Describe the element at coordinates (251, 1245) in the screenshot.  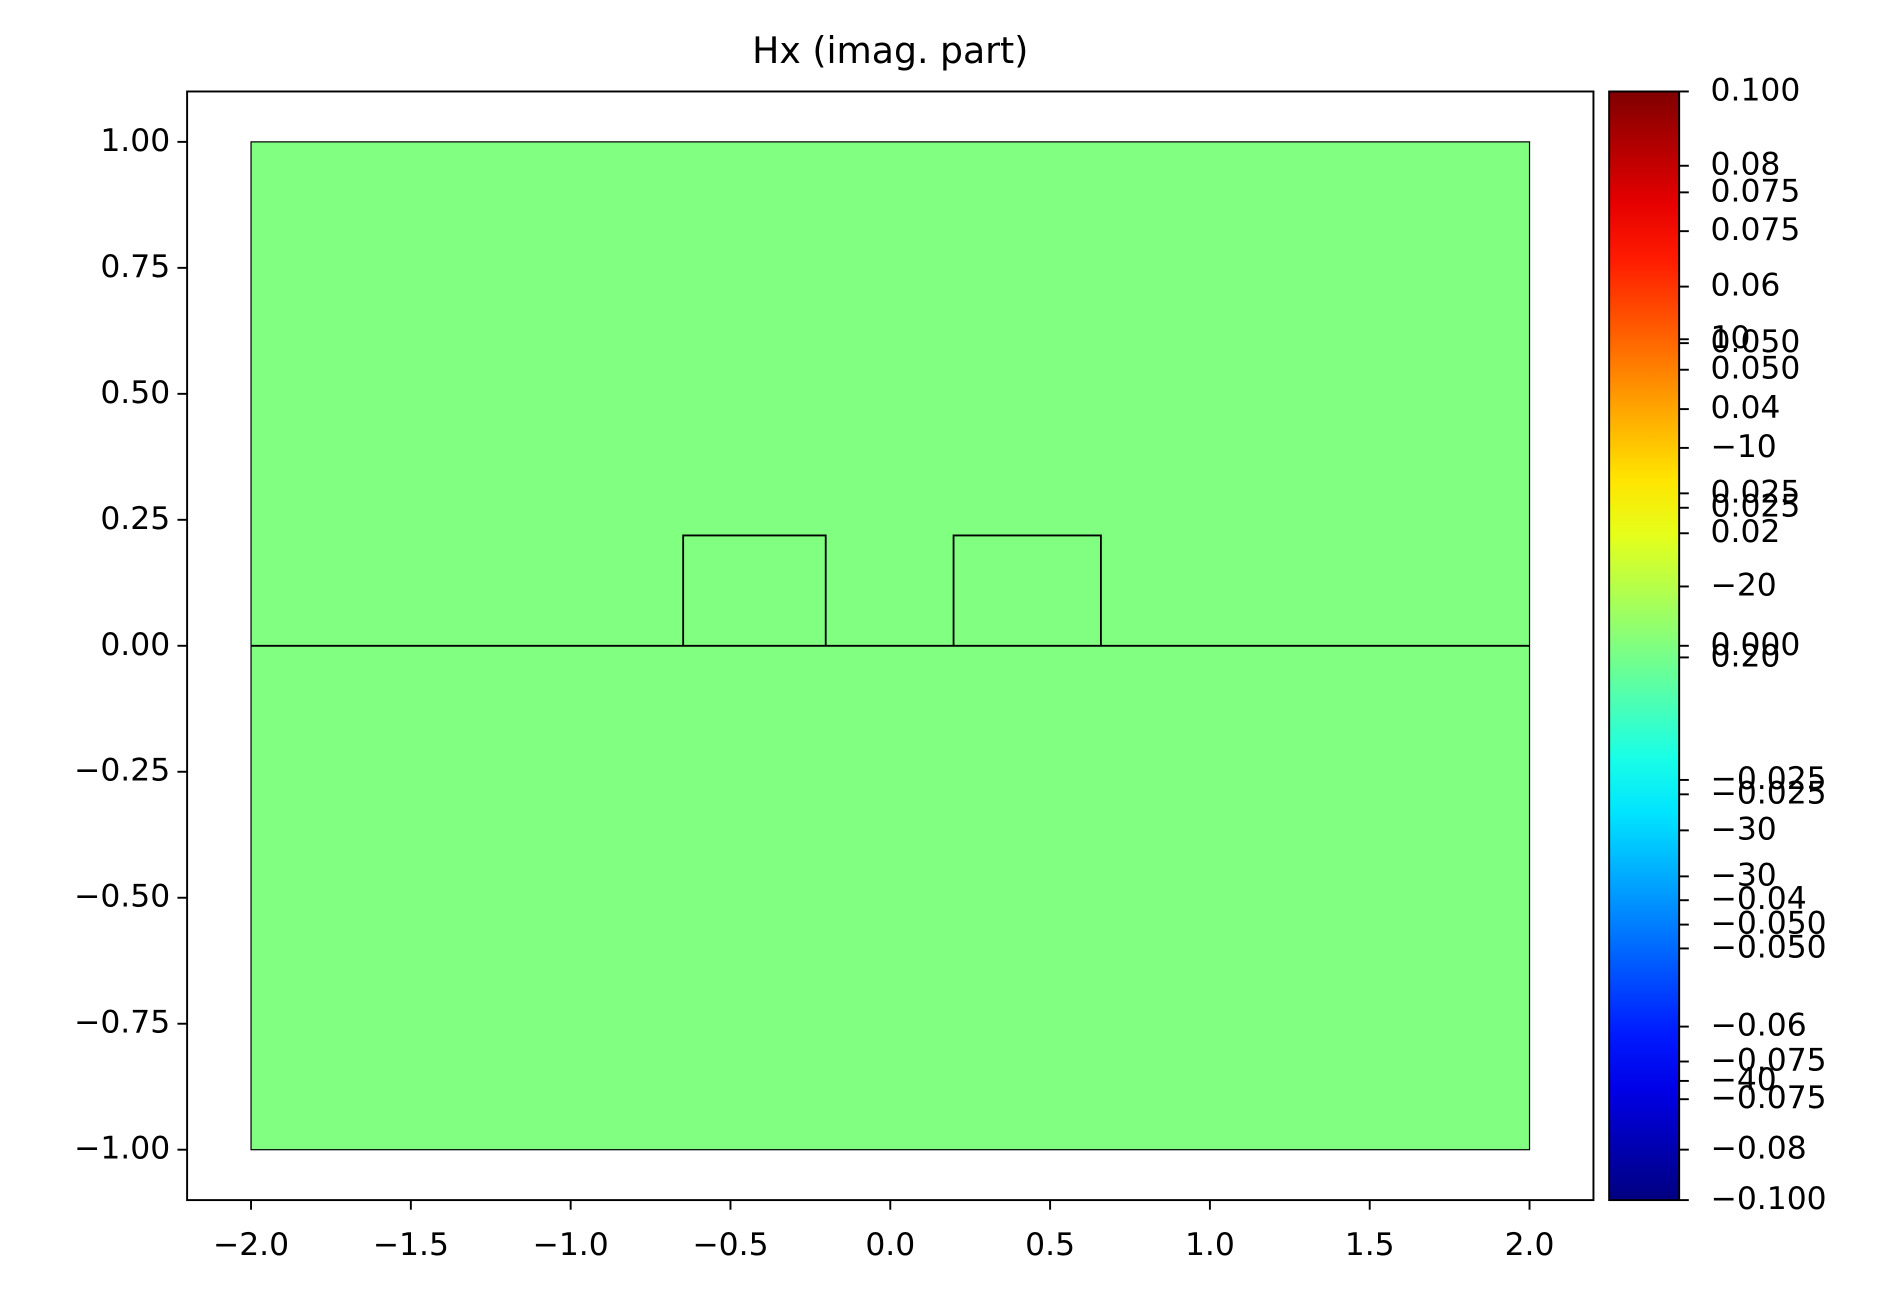
I see `x-tick-label: −2.0` at that location.